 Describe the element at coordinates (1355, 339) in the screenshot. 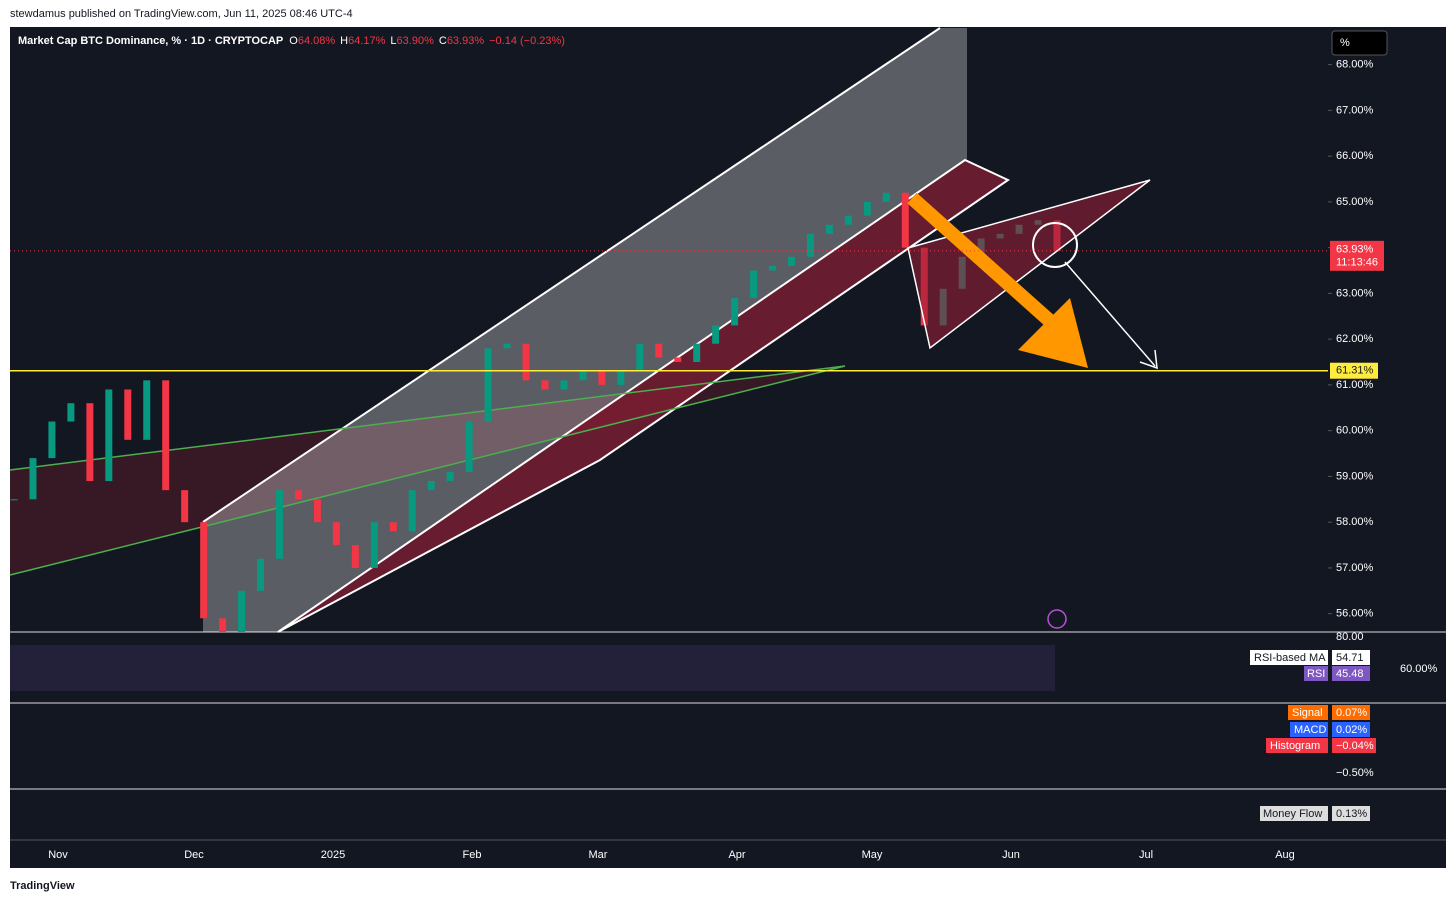

I see `y-tick-label: 62.00%` at that location.